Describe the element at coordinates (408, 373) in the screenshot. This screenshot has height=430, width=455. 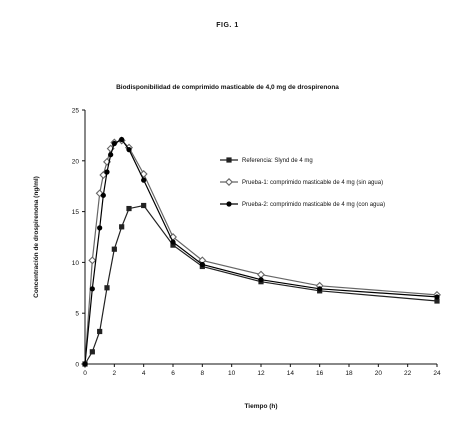
I see `x-tick-label: 22` at that location.